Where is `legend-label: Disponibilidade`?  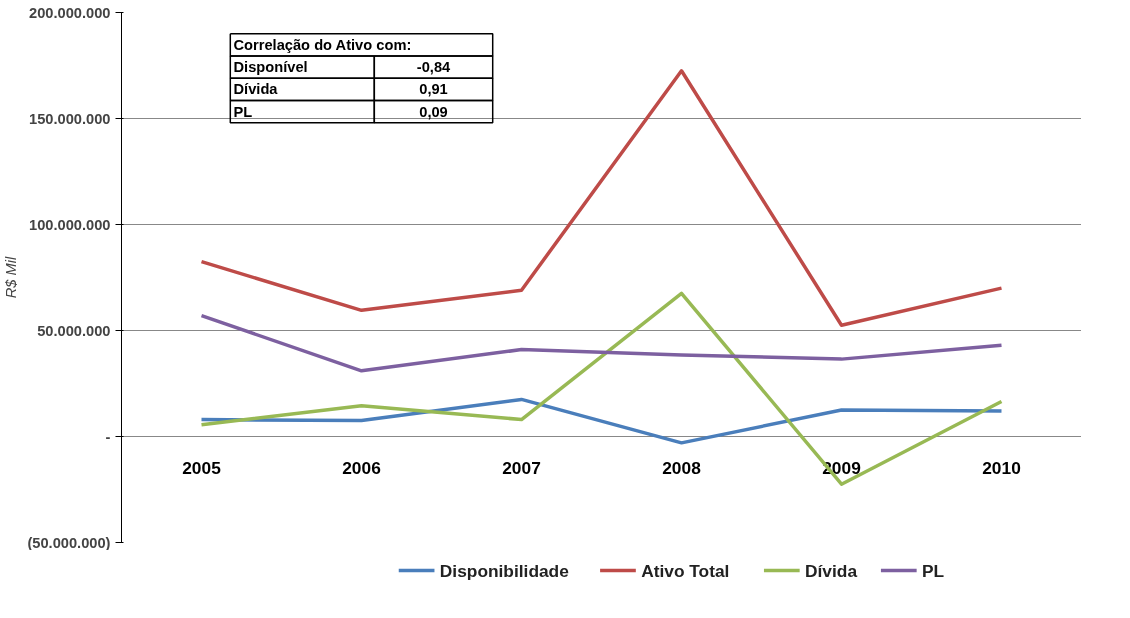
legend-label: Disponibilidade is located at coordinates (504, 570).